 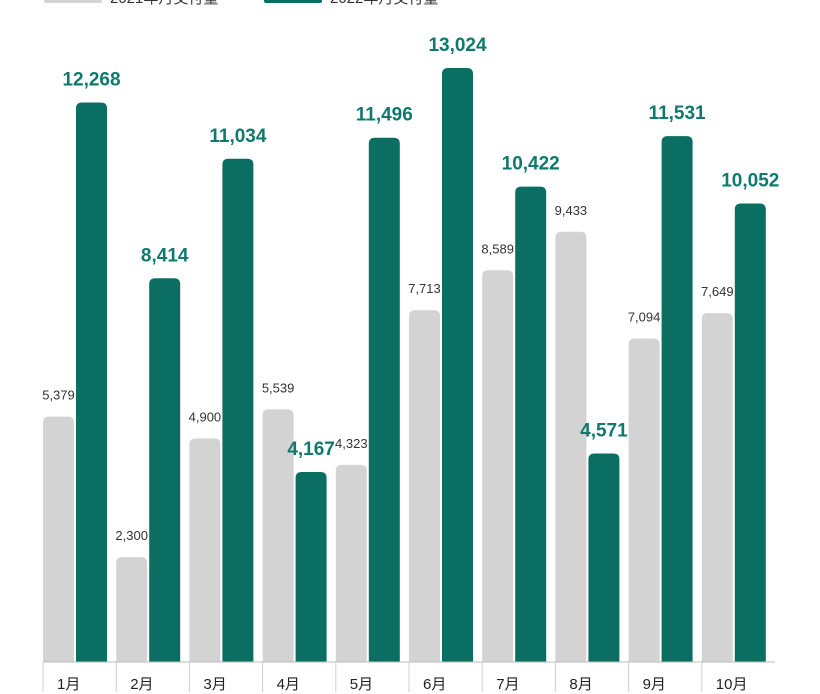 What do you see at coordinates (457, 45) in the screenshot?
I see `value-label-2022-6: 13,024` at bounding box center [457, 45].